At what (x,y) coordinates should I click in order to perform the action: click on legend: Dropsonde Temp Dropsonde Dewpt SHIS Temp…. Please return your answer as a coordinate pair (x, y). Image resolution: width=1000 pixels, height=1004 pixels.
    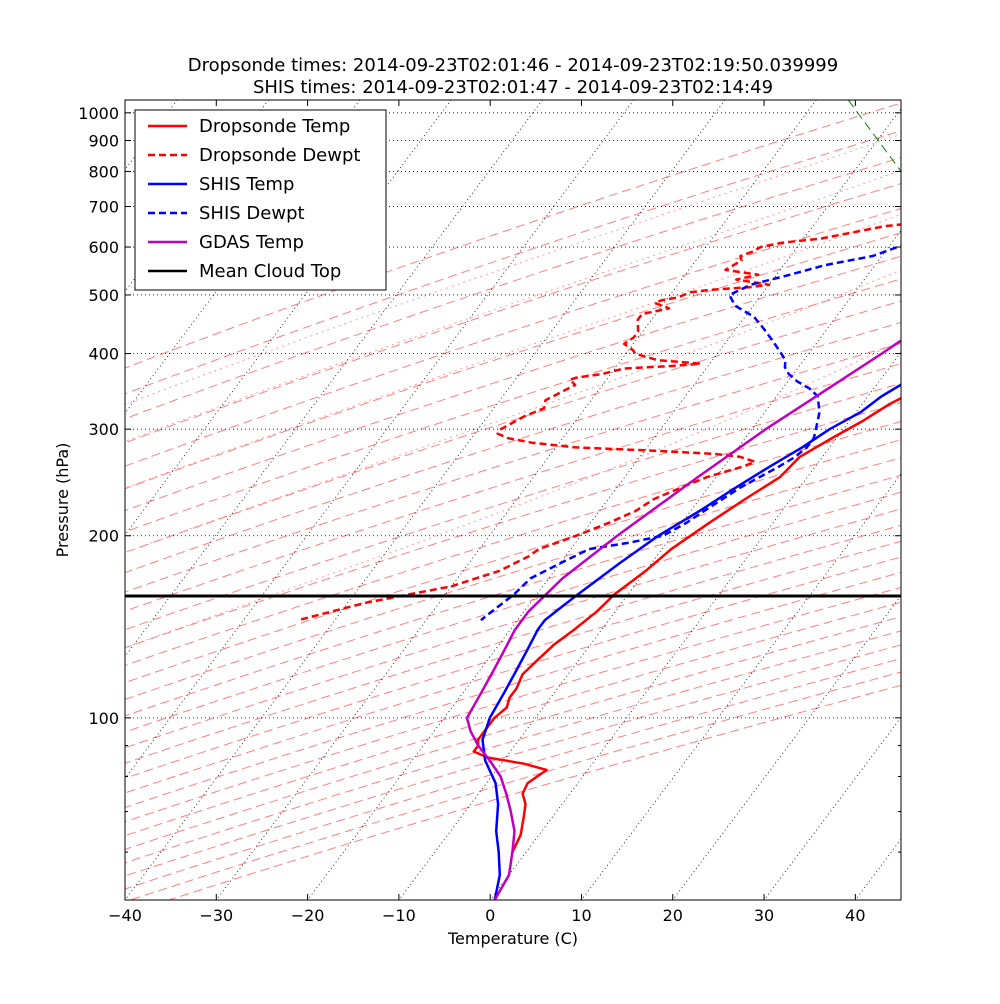
    Looking at the image, I should click on (260, 200).